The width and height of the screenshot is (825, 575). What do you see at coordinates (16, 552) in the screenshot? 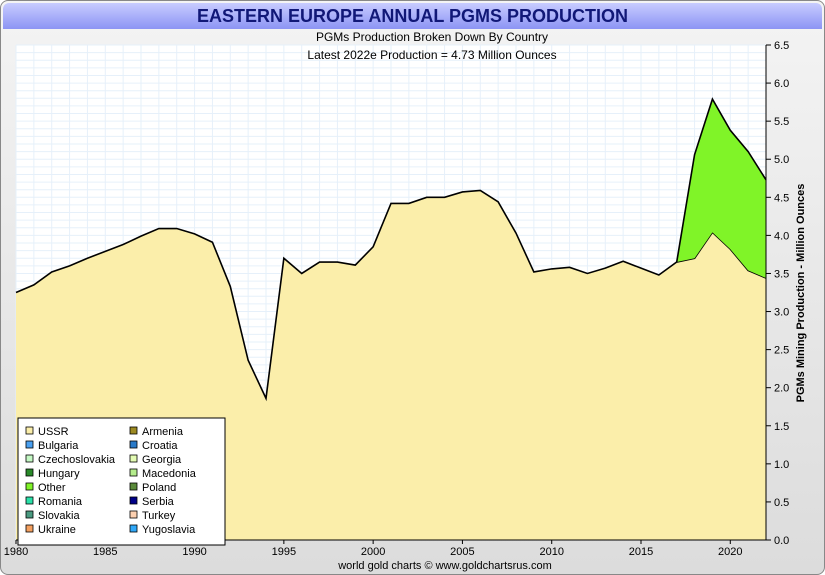
I see `x-tick-label: 1980` at bounding box center [16, 552].